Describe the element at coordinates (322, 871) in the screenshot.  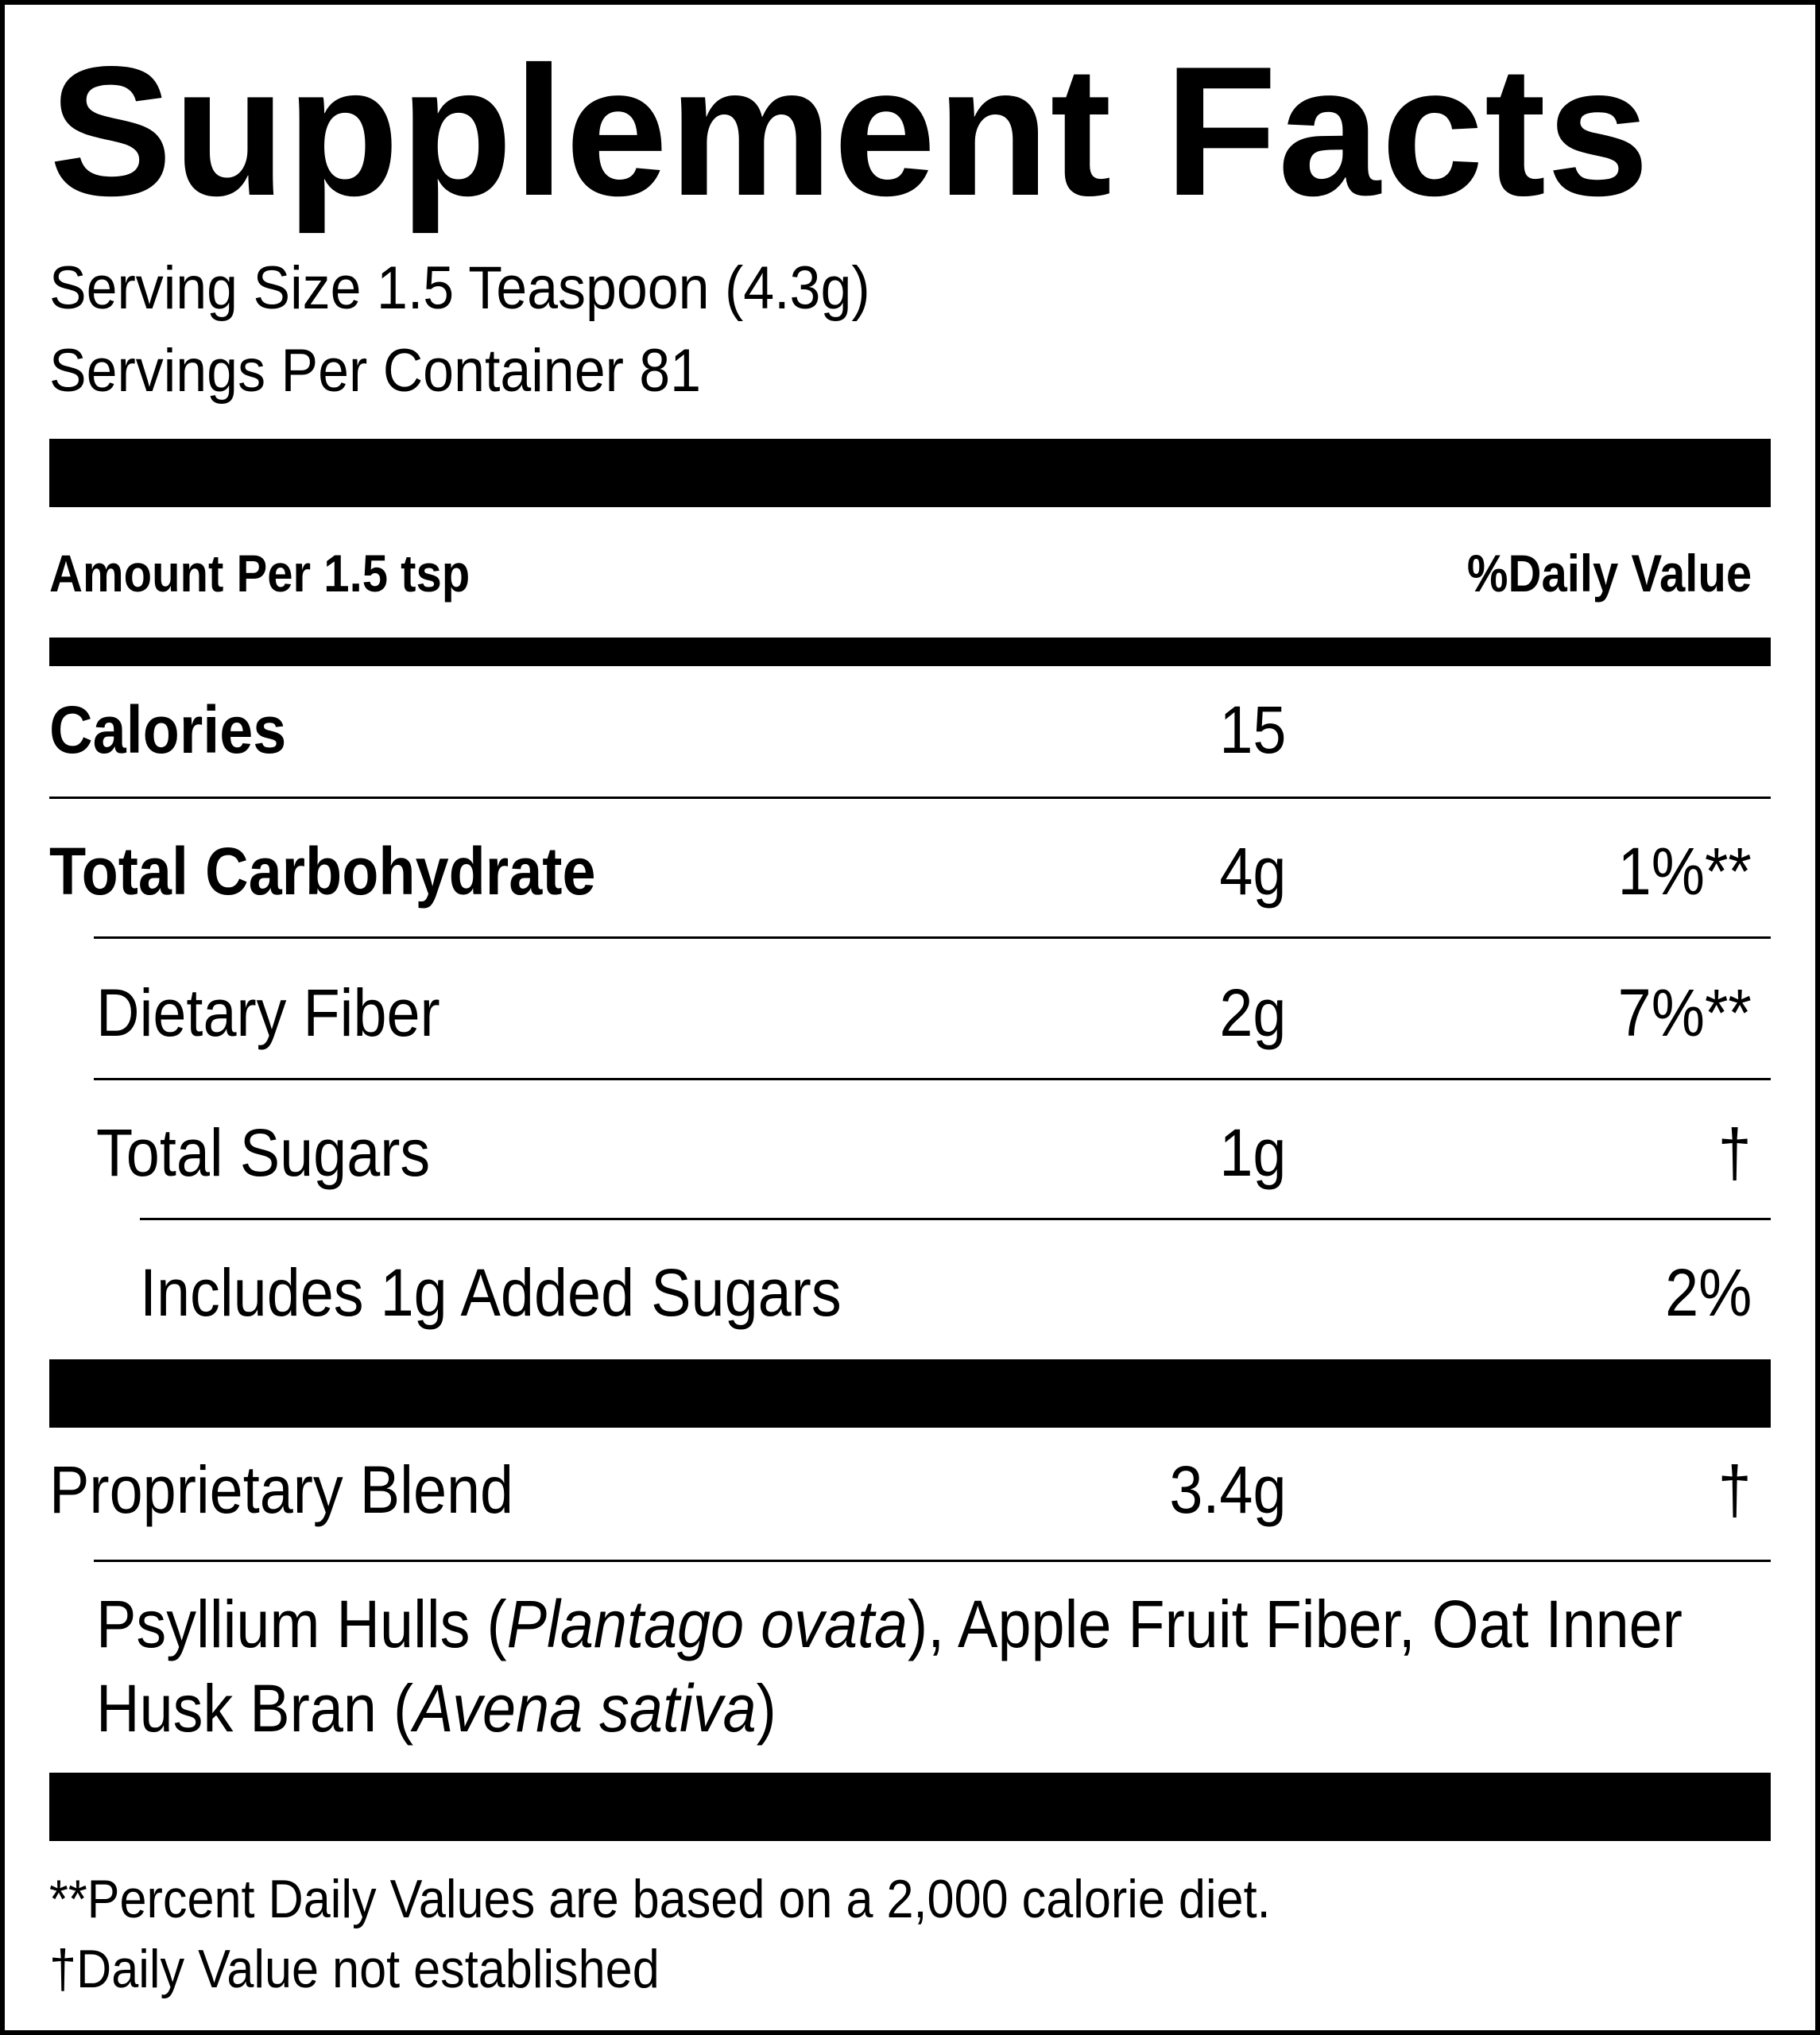
I see `total-carbohydrate-label: Total Carbohydrate` at that location.